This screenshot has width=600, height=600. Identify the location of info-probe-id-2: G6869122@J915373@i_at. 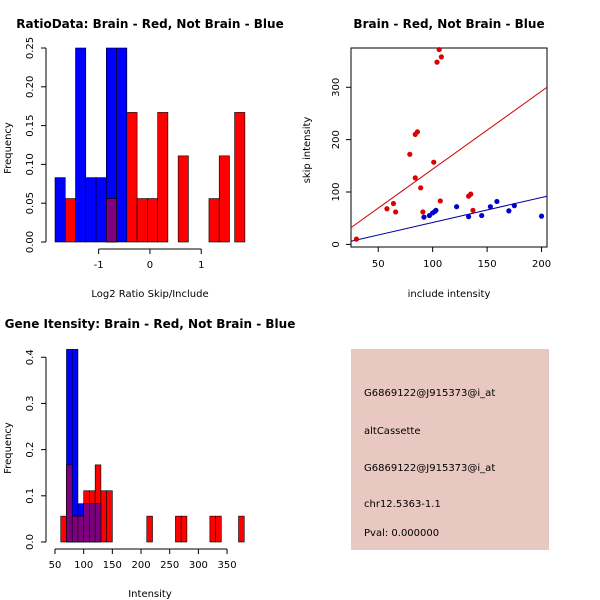
(429, 468).